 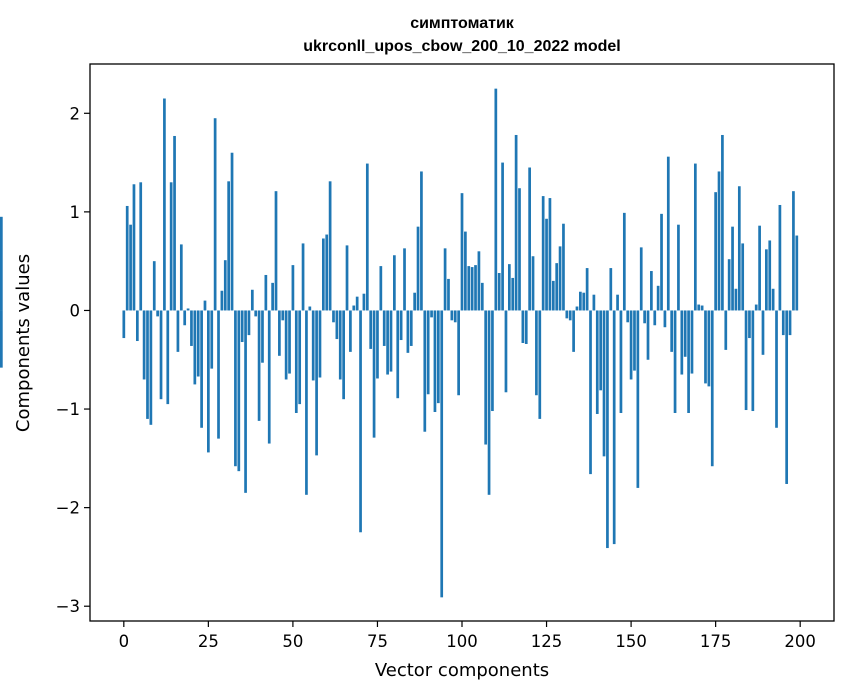 I want to click on chart-title-line-2: ukrconll_upos_cbow_200_10_2022 model, so click(x=461, y=46).